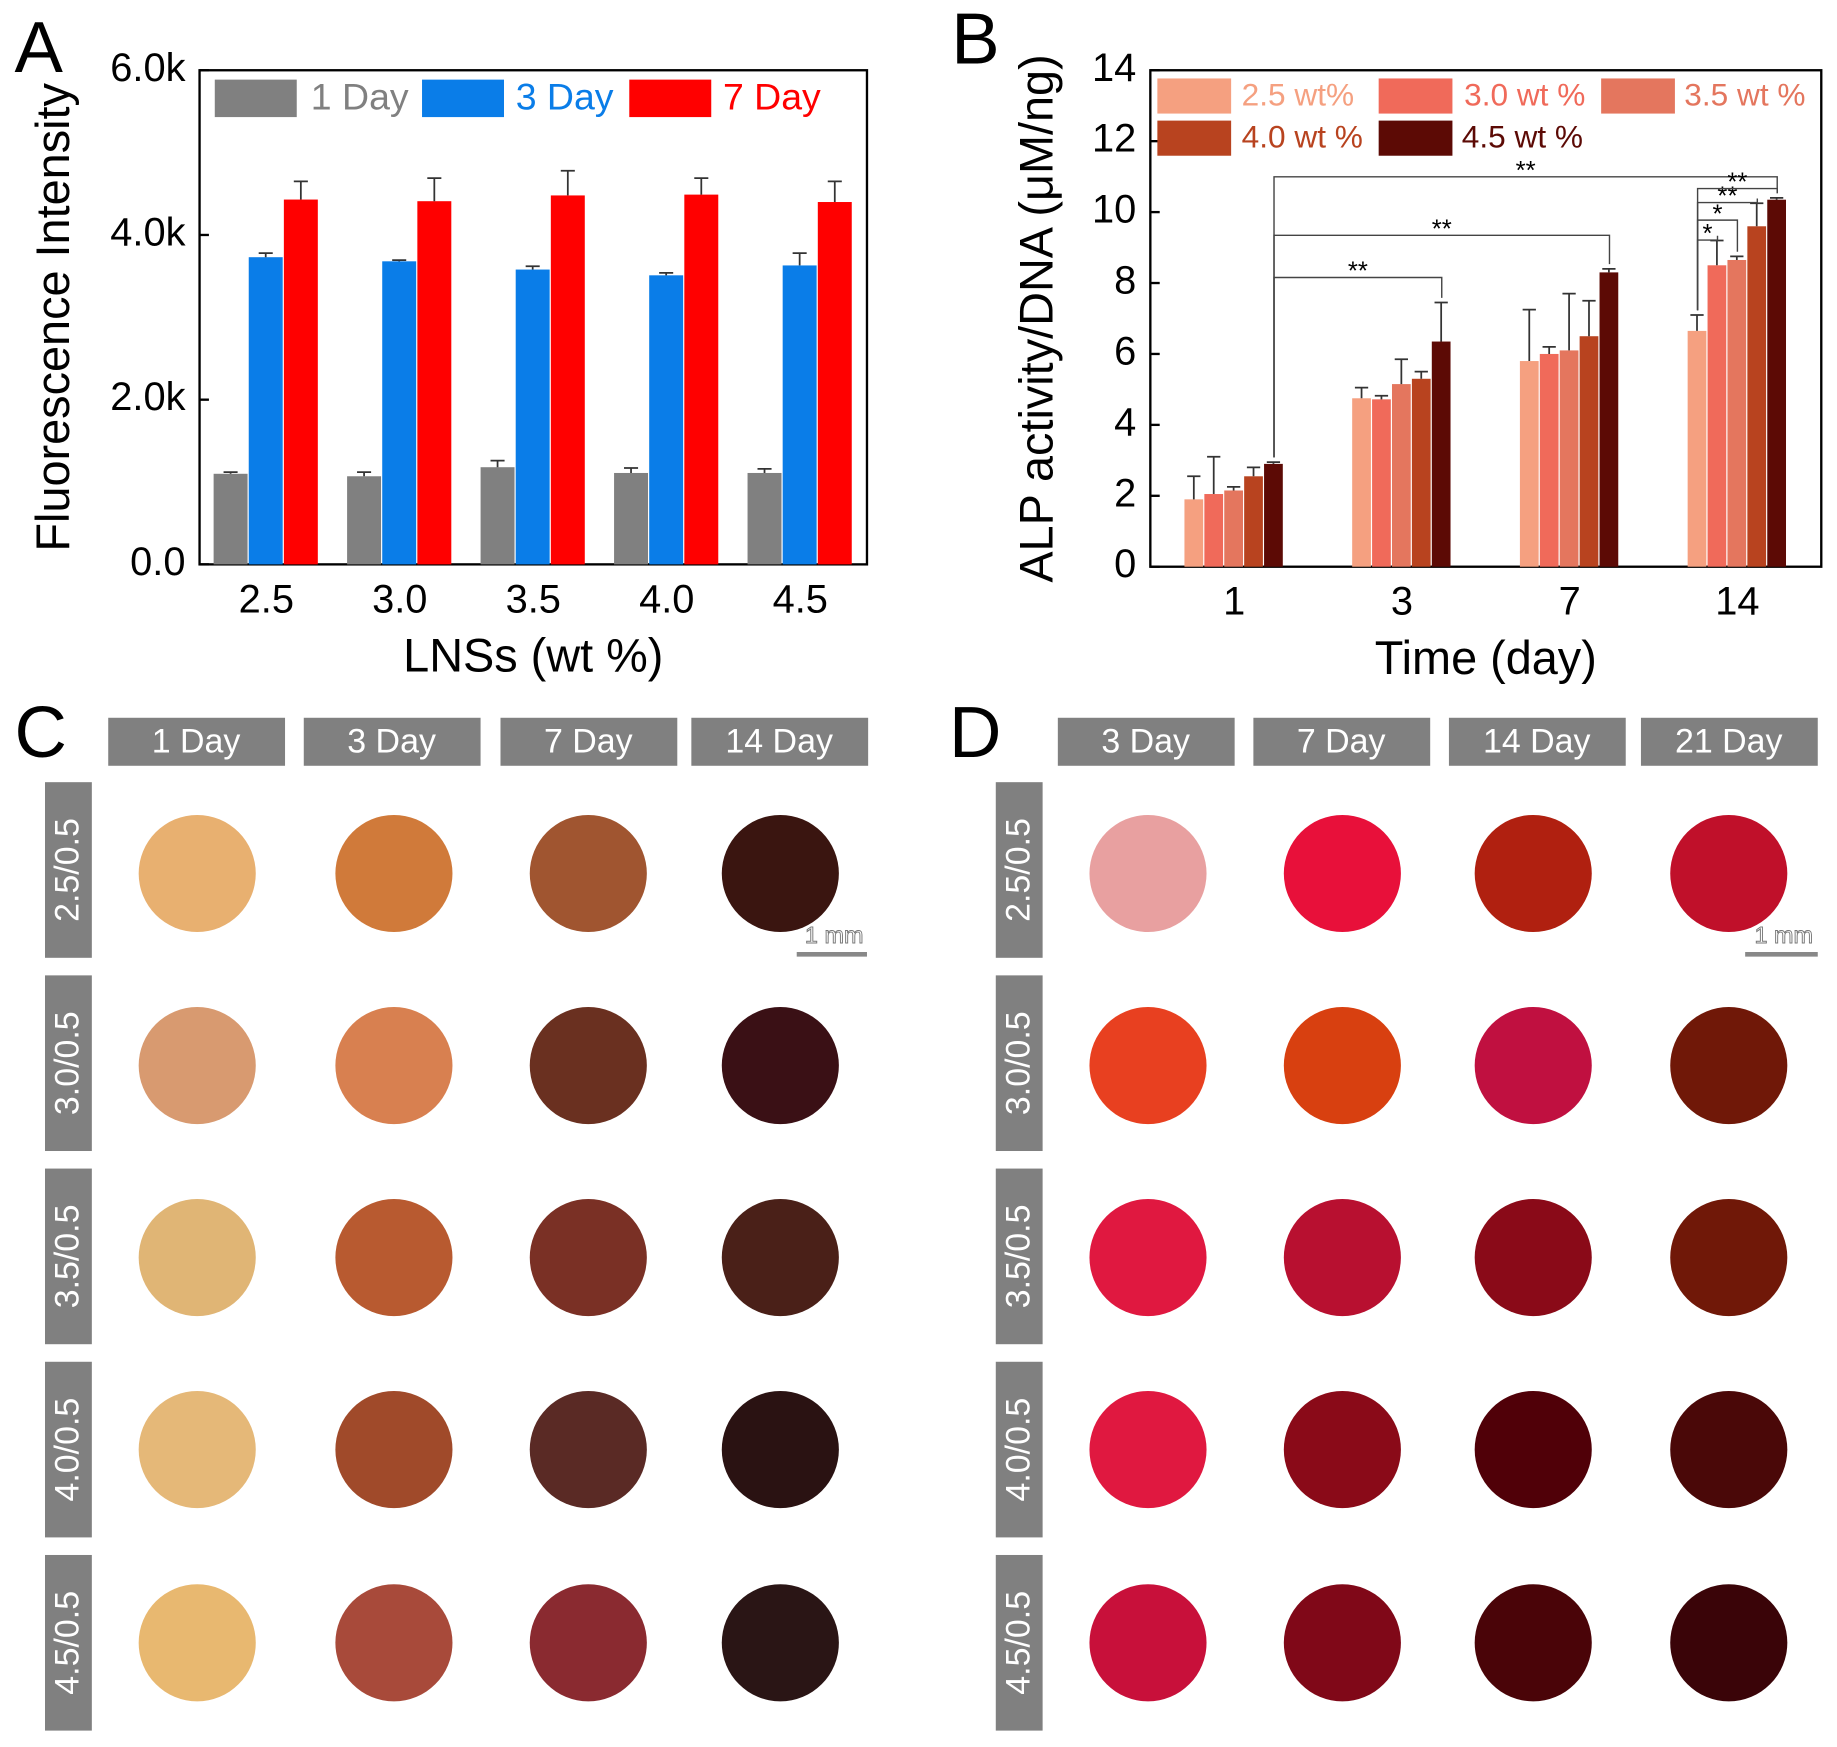 Image resolution: width=1837 pixels, height=1747 pixels. I want to click on x-axis-label: Time (day), so click(1486, 658).